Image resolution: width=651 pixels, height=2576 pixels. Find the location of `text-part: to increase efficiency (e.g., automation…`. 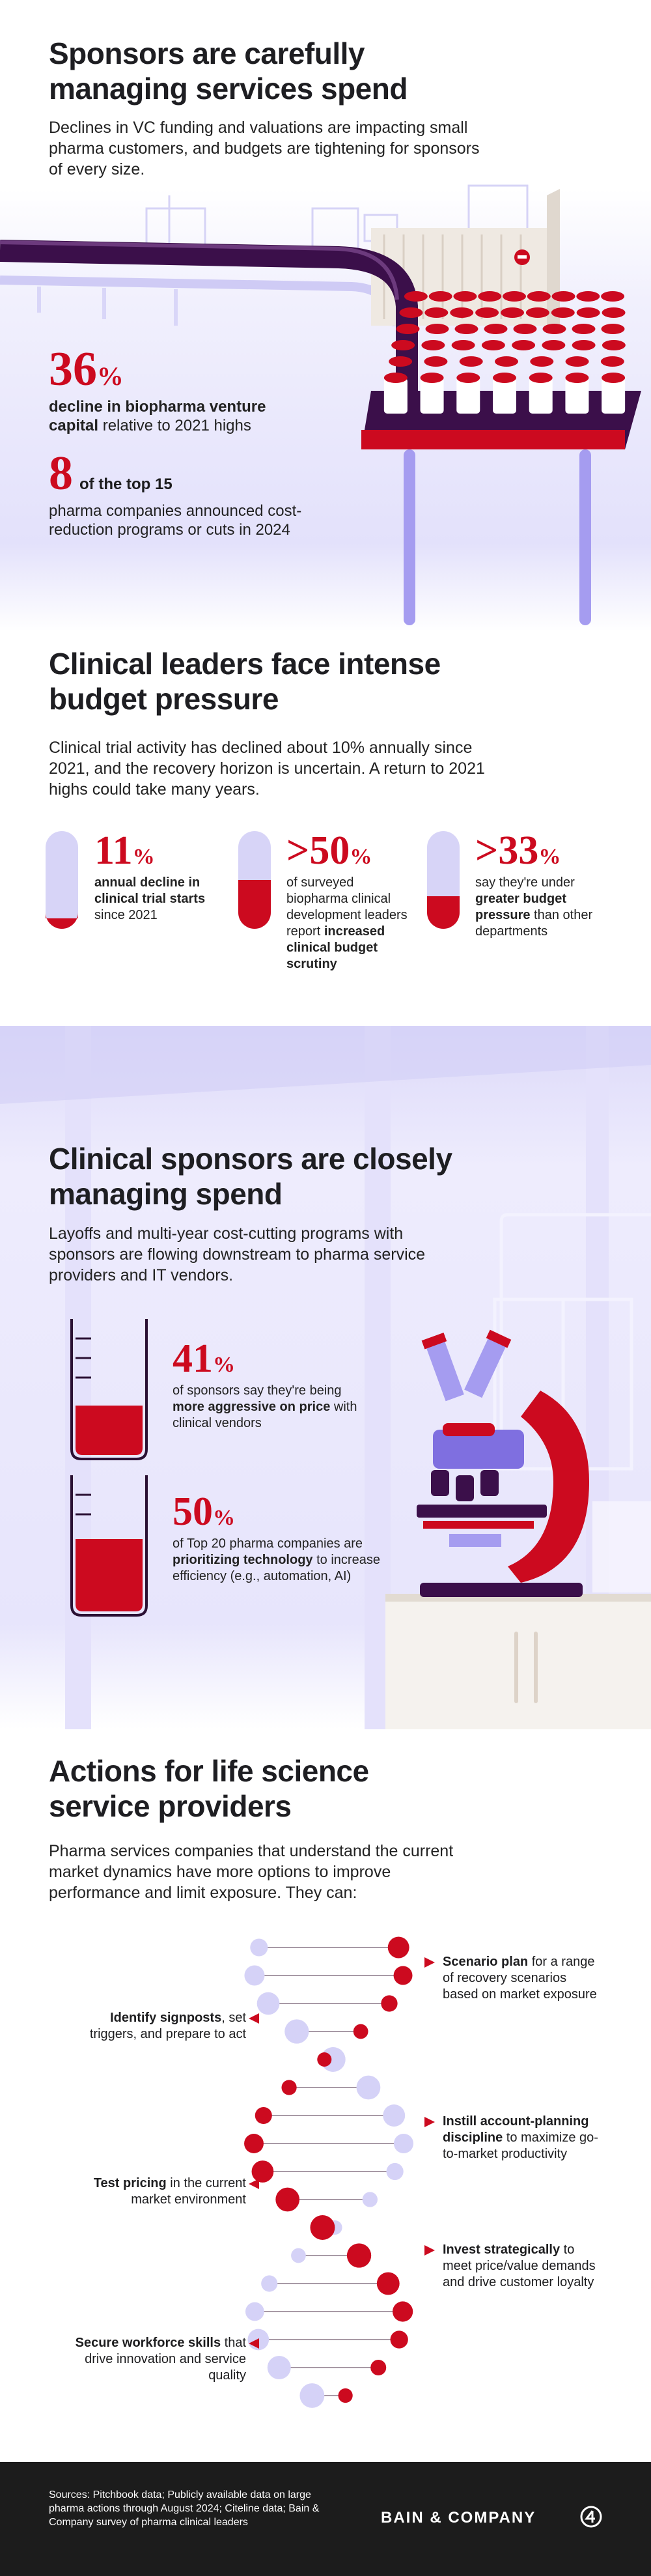

text-part: to increase efficiency (e.g., automation… is located at coordinates (276, 1568).